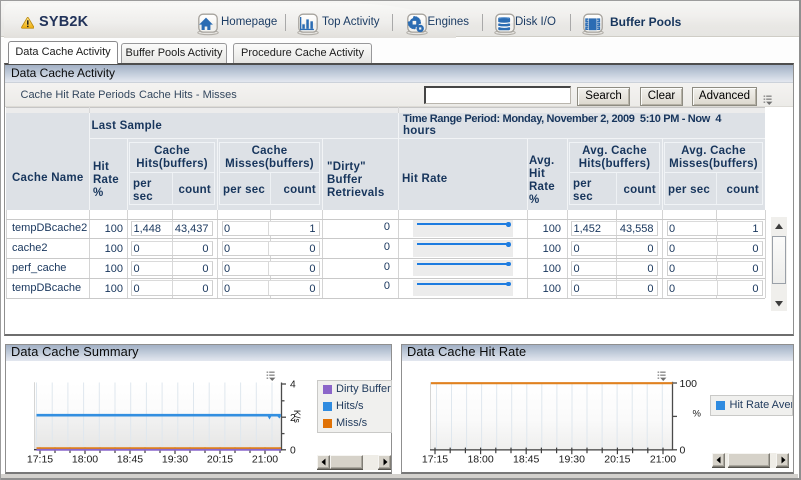 Image resolution: width=801 pixels, height=480 pixels. What do you see at coordinates (293, 385) in the screenshot?
I see `svg-text: 4` at bounding box center [293, 385].